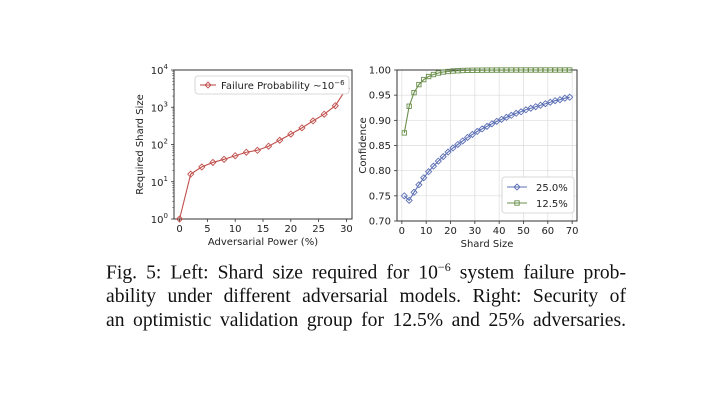 The height and width of the screenshot is (405, 720). I want to click on left-ytick-label: 10², so click(159, 145).